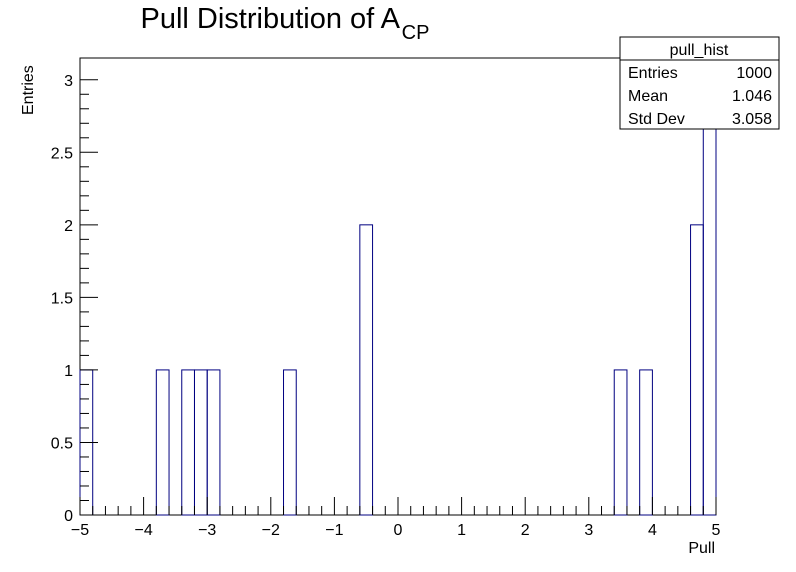 Image resolution: width=796 pixels, height=572 pixels. What do you see at coordinates (62, 443) in the screenshot?
I see `y-tick-label: 0.5` at bounding box center [62, 443].